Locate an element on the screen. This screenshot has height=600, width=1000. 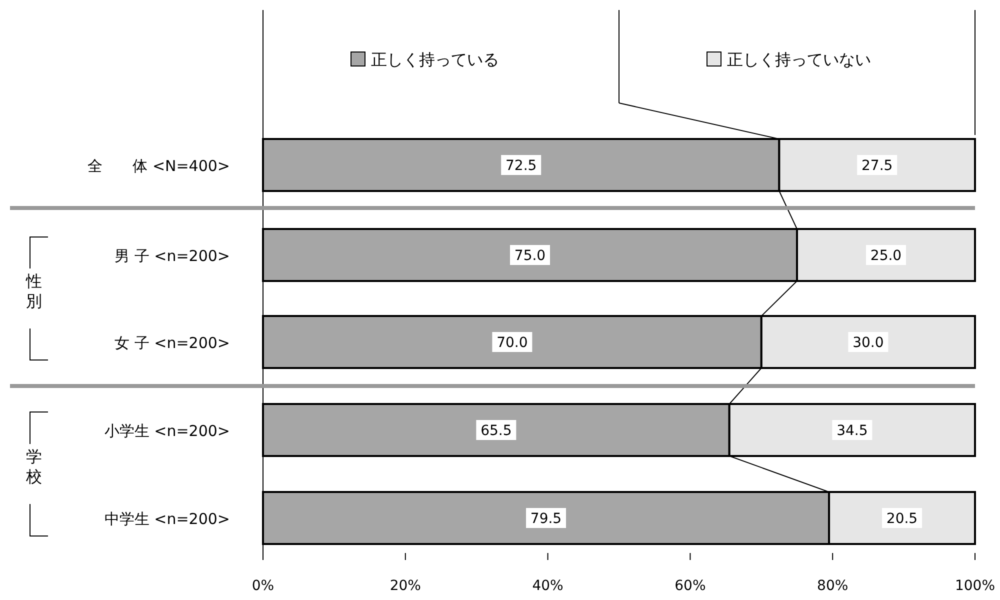
x-tick-label: 60% is located at coordinates (690, 586).